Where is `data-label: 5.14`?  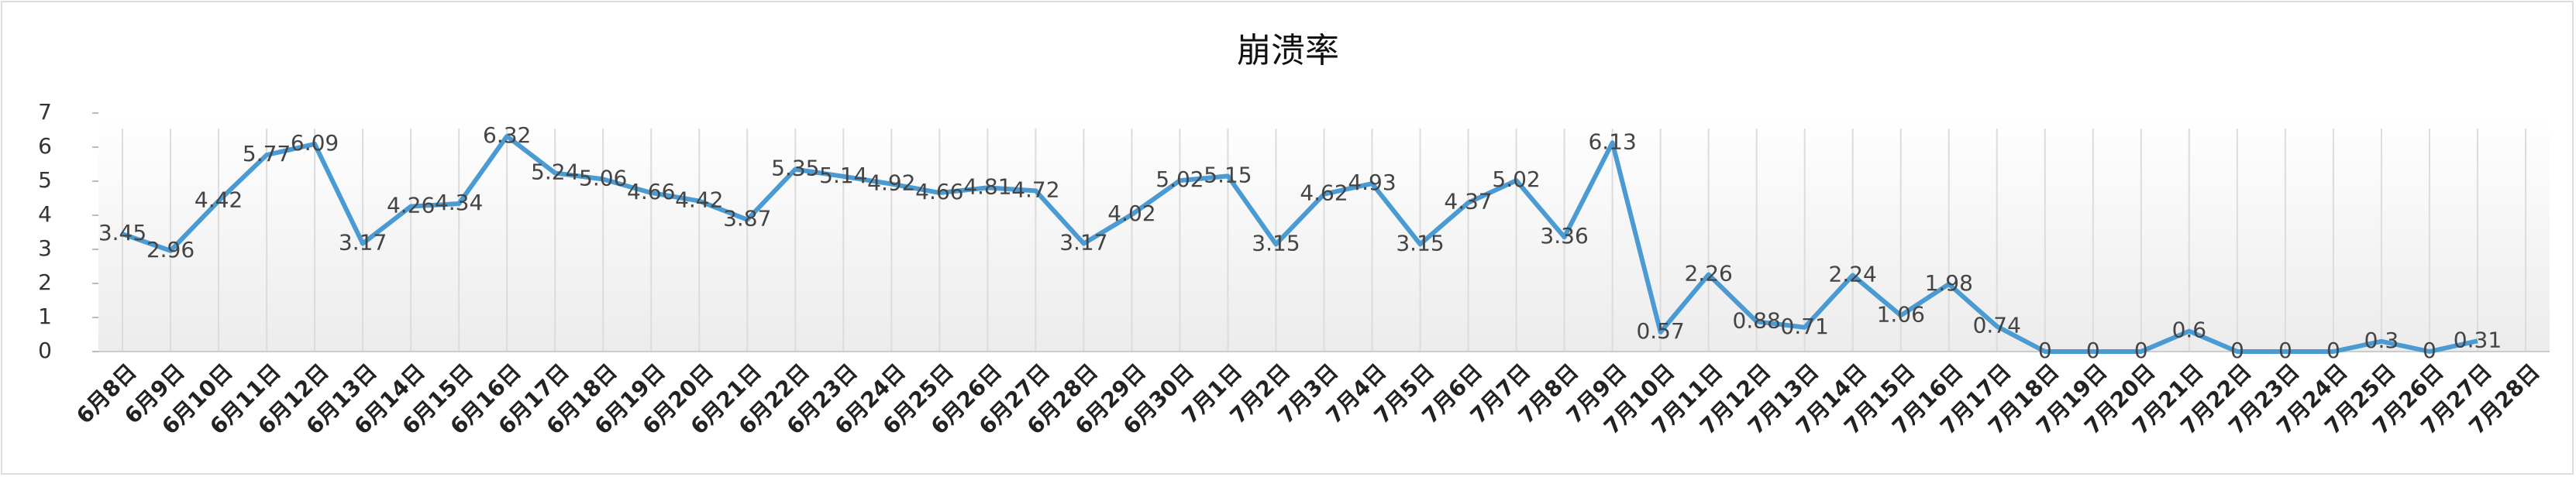 data-label: 5.14 is located at coordinates (843, 175).